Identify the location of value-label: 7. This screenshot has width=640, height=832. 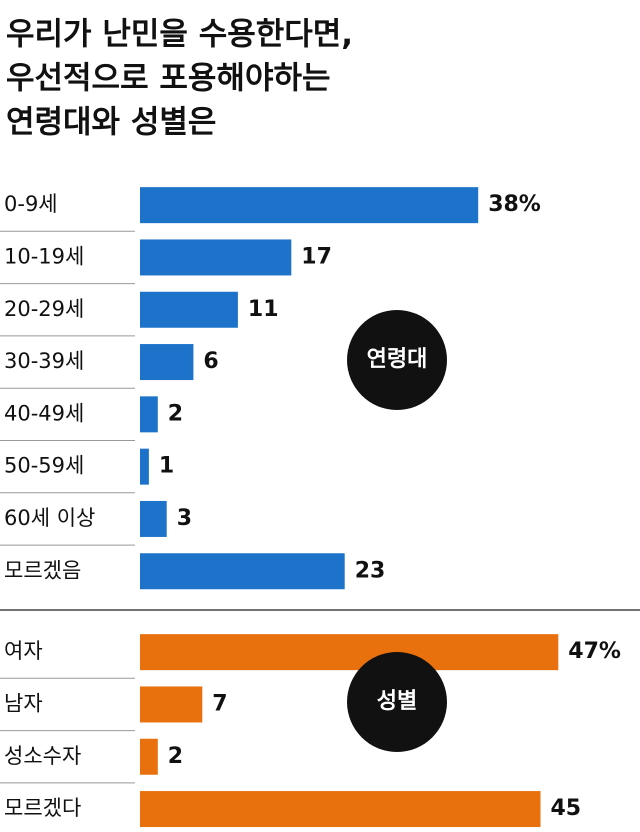
(219, 703).